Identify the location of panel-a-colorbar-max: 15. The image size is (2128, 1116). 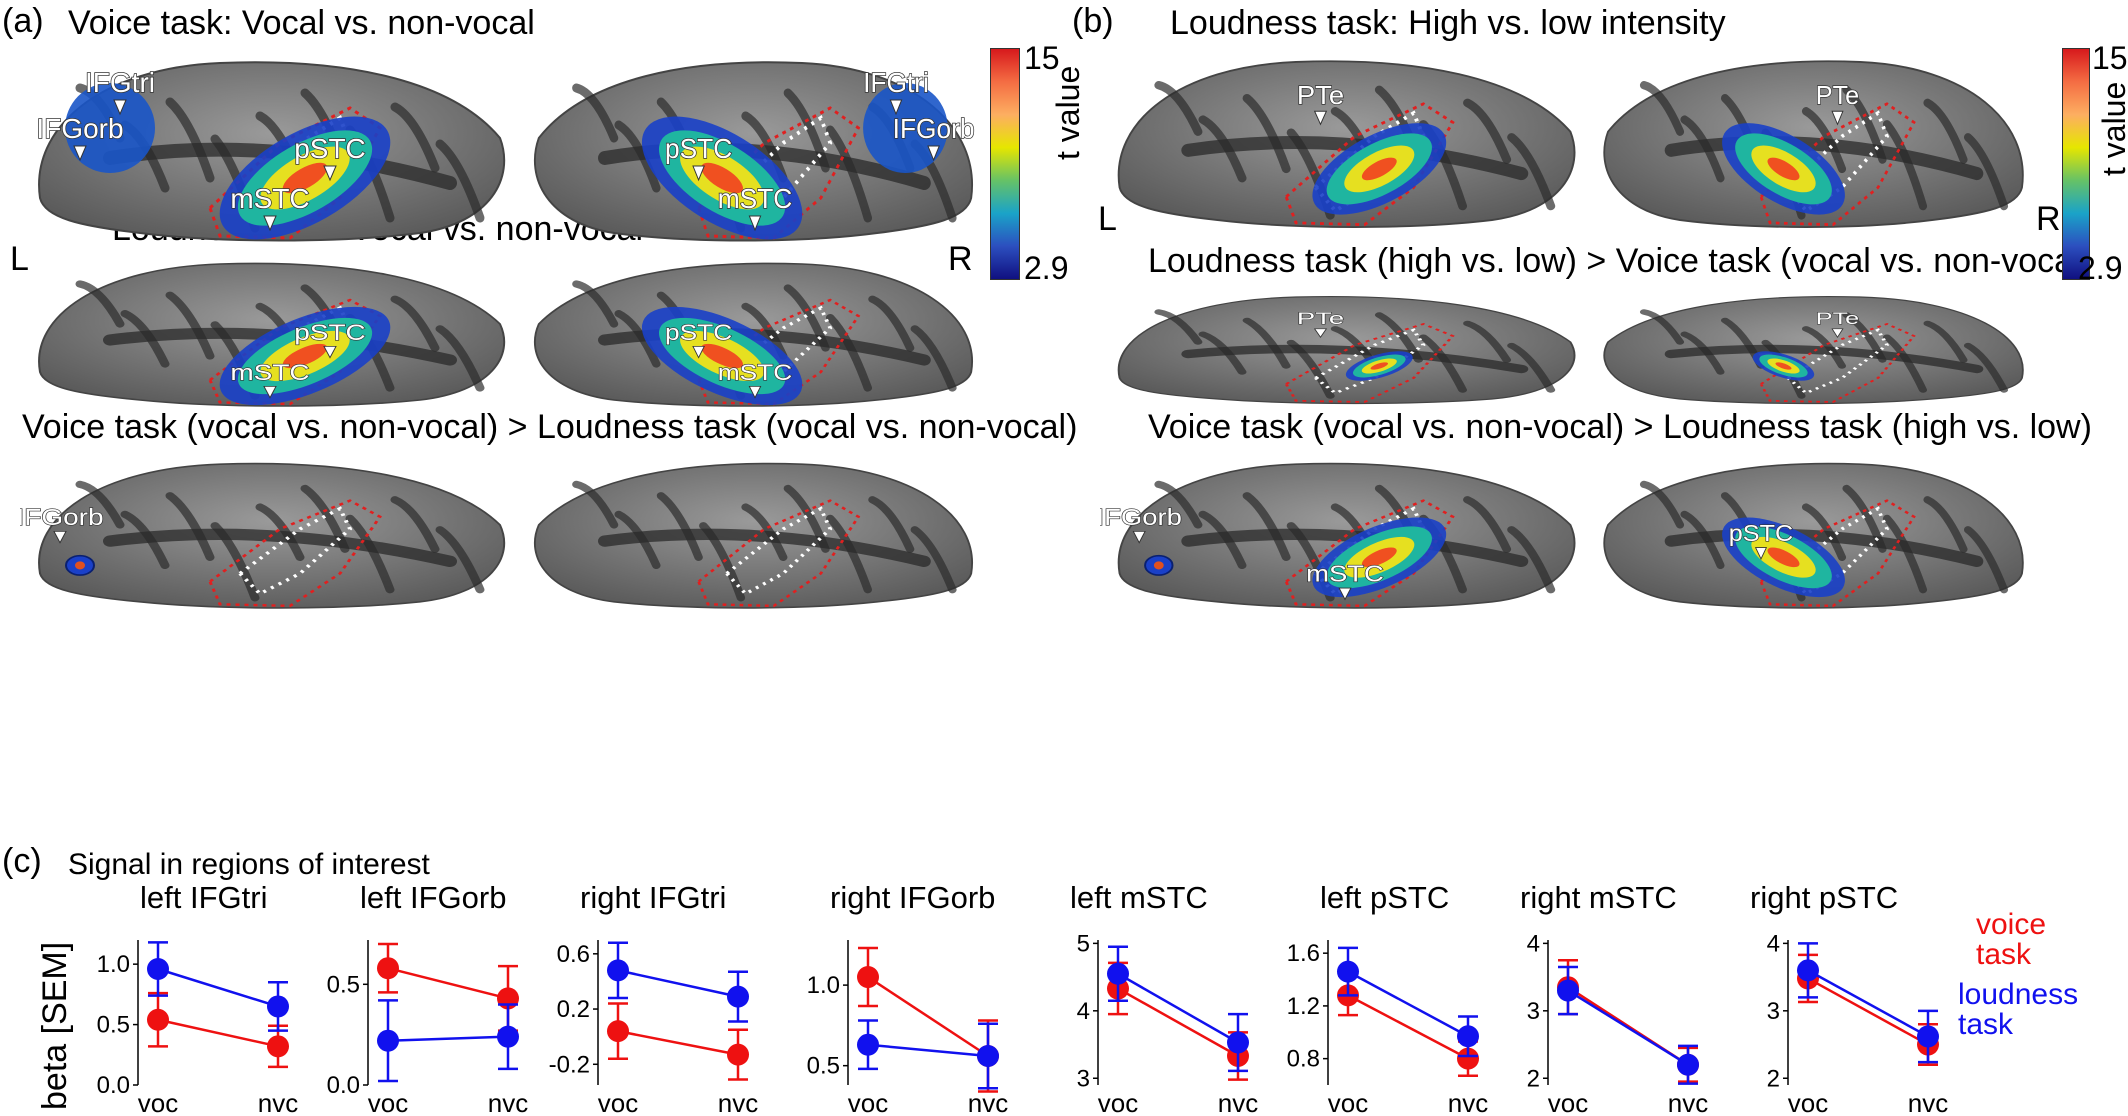
(1042, 58).